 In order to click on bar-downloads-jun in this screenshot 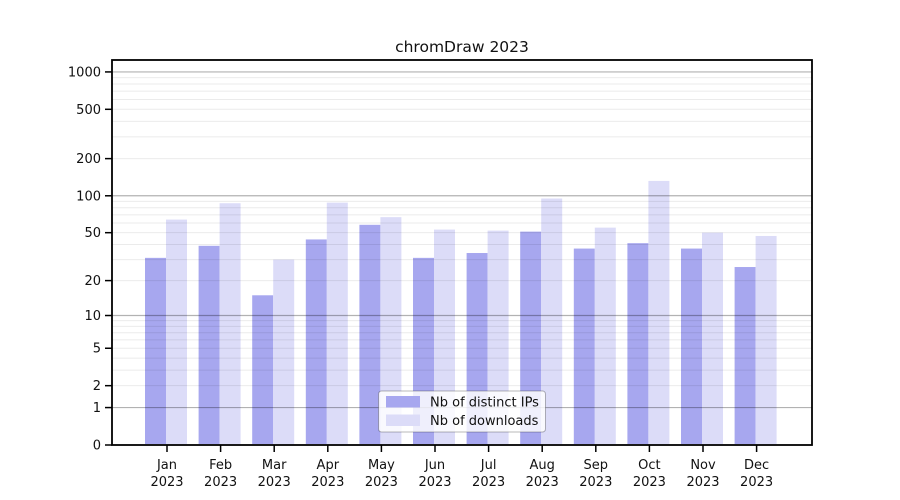, I will do `click(444, 336)`.